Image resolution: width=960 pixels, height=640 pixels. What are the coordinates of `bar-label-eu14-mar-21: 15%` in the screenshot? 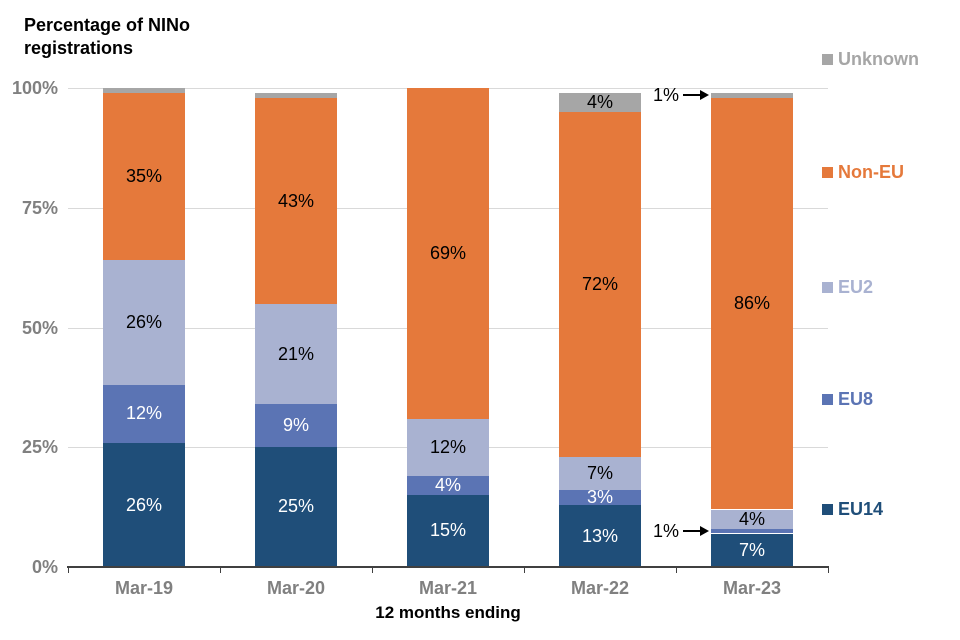 It's located at (448, 530).